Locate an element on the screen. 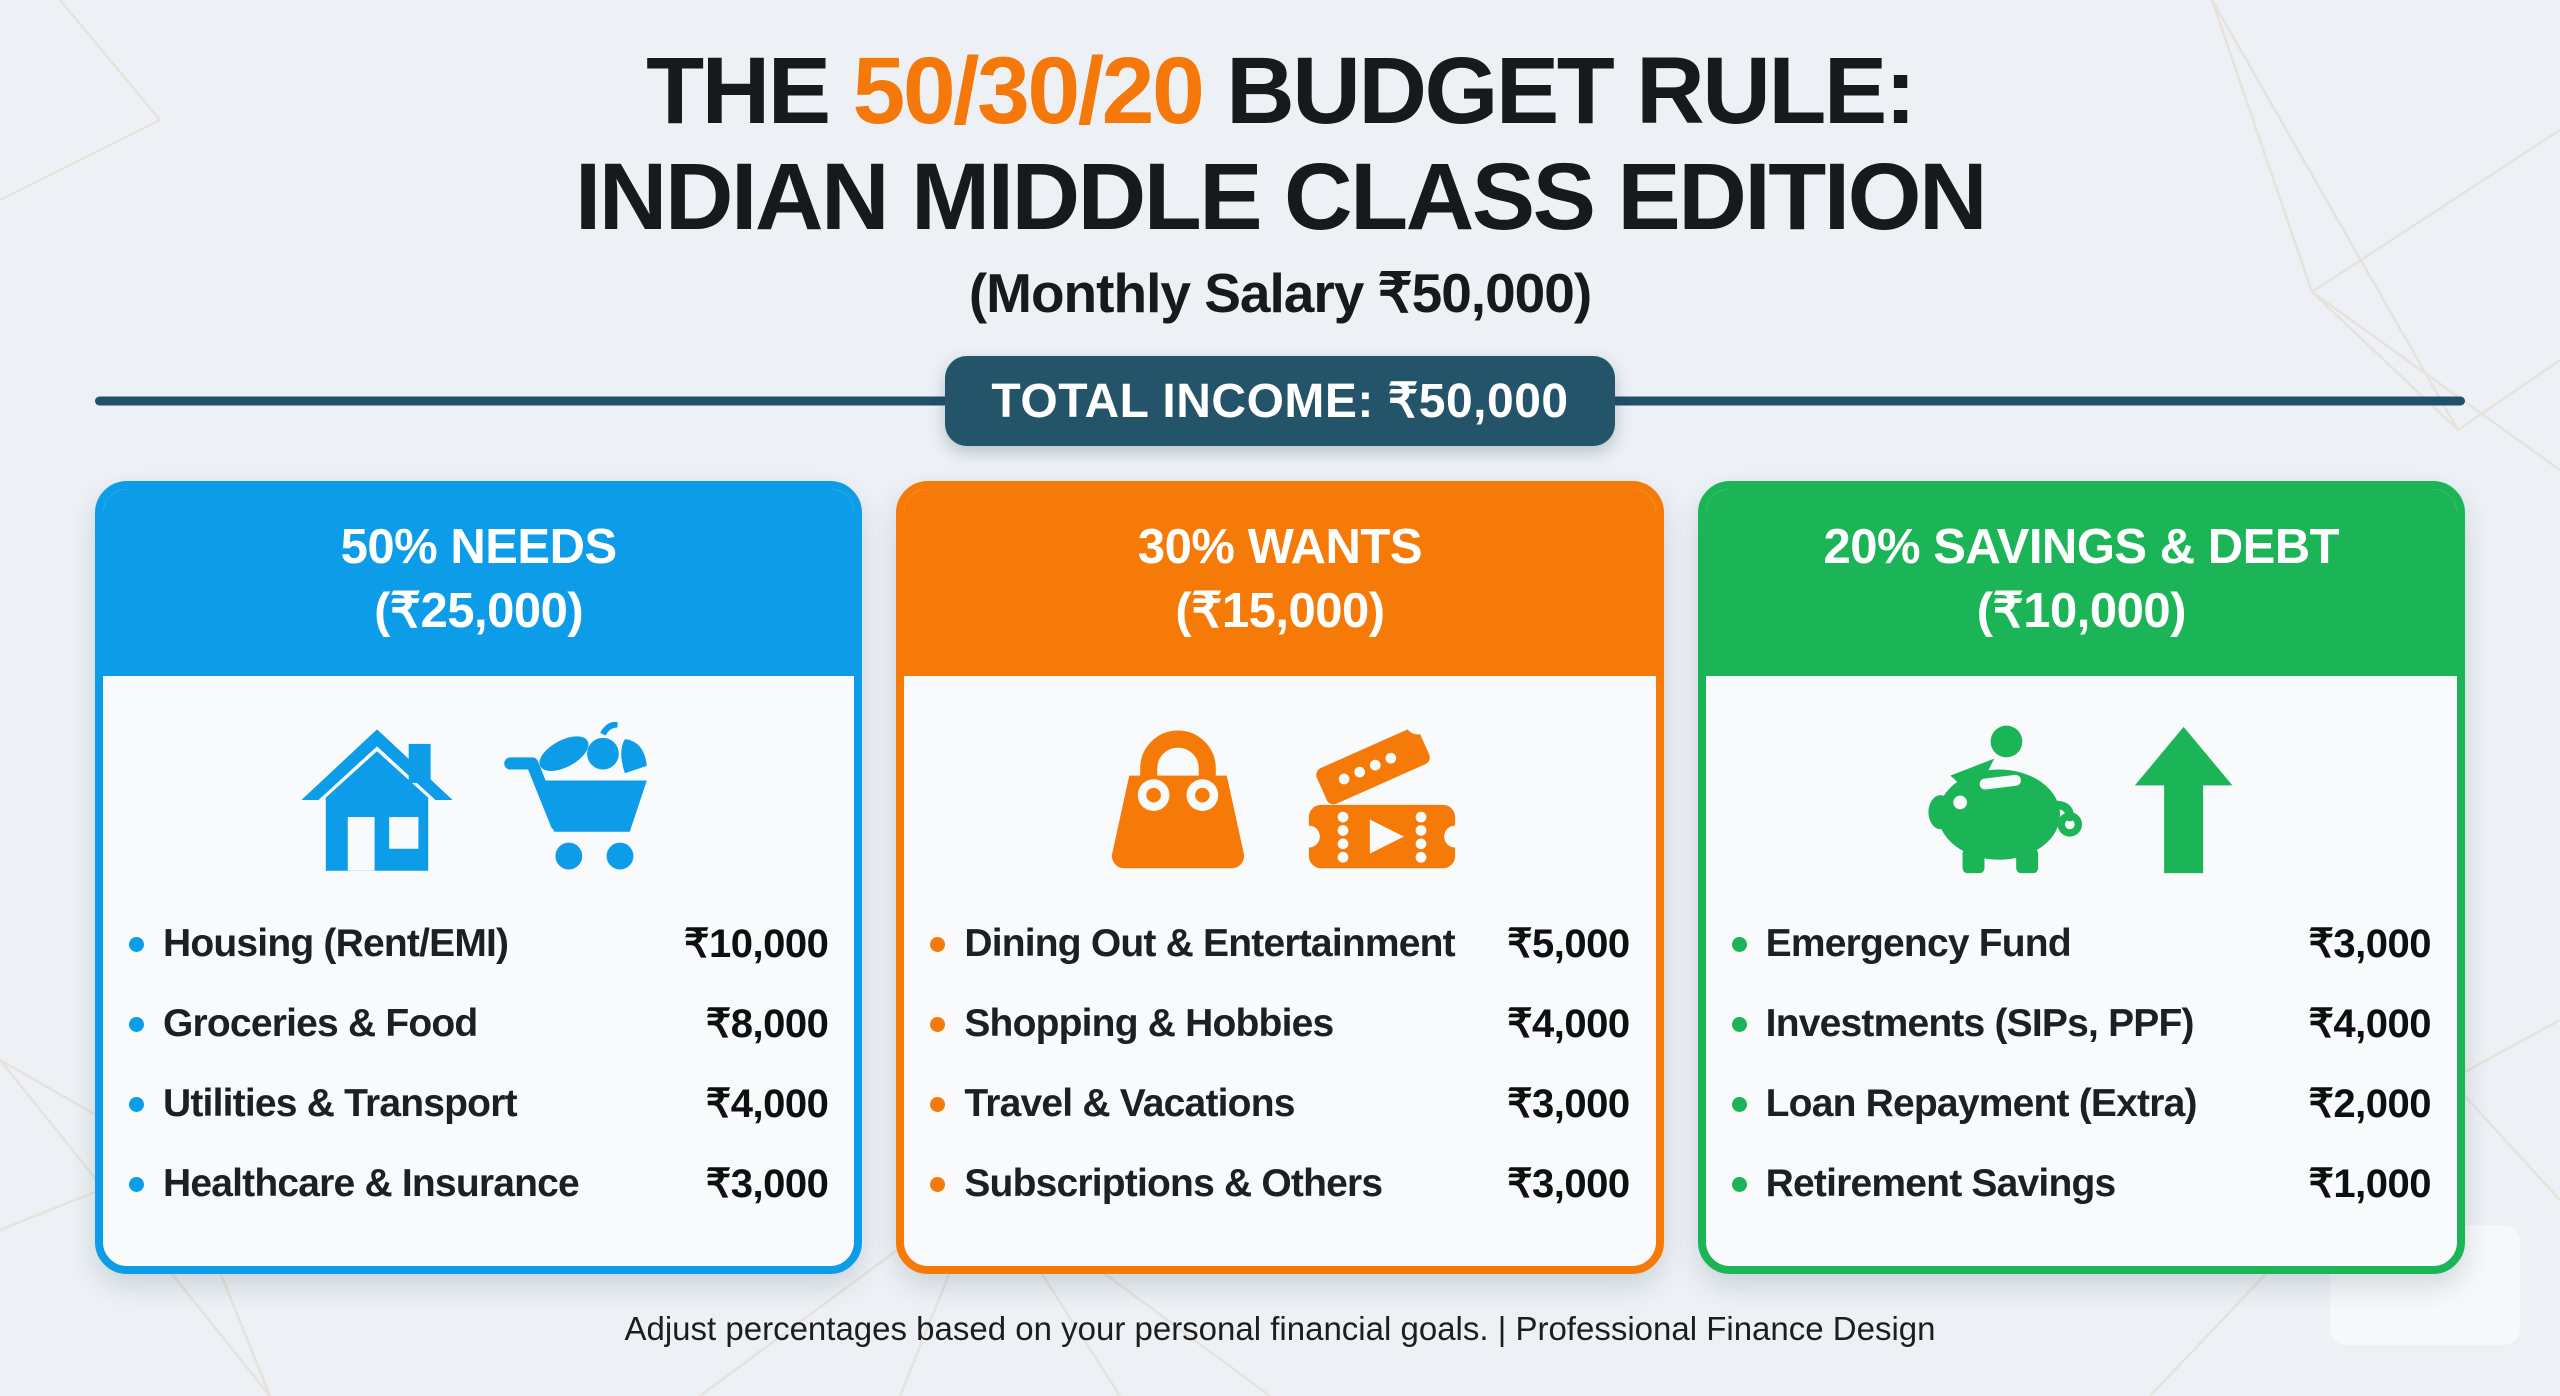 This screenshot has width=2560, height=1396. piggy-bank-icon is located at coordinates (2004, 800).